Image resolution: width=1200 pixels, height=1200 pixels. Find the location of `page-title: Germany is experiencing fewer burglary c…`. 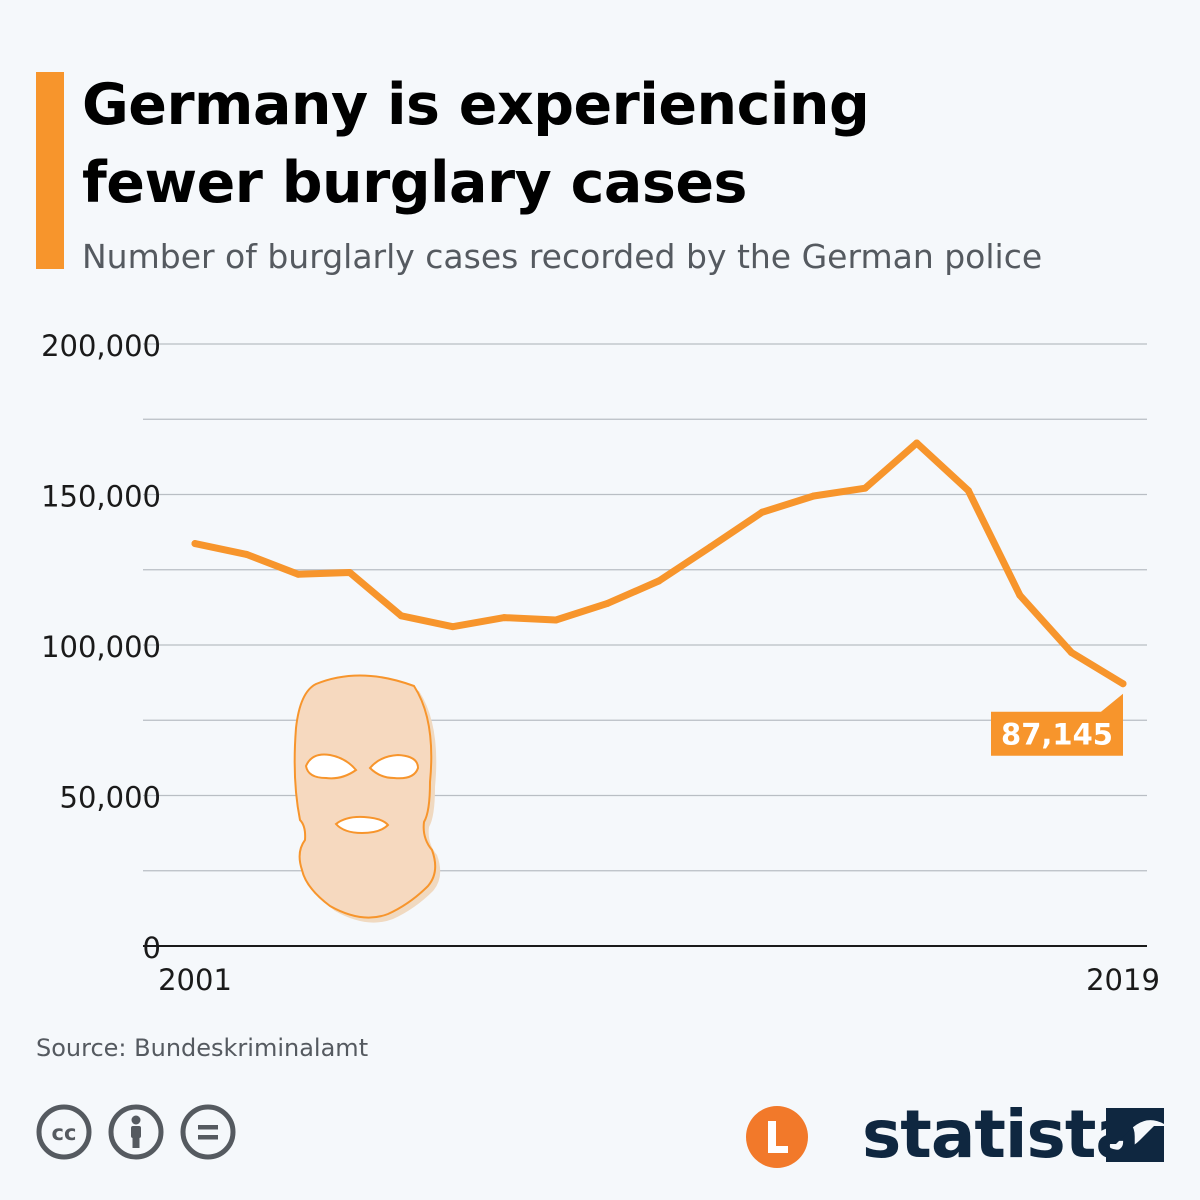

page-title: Germany is experiencing fewer burglary c… is located at coordinates (622, 144).